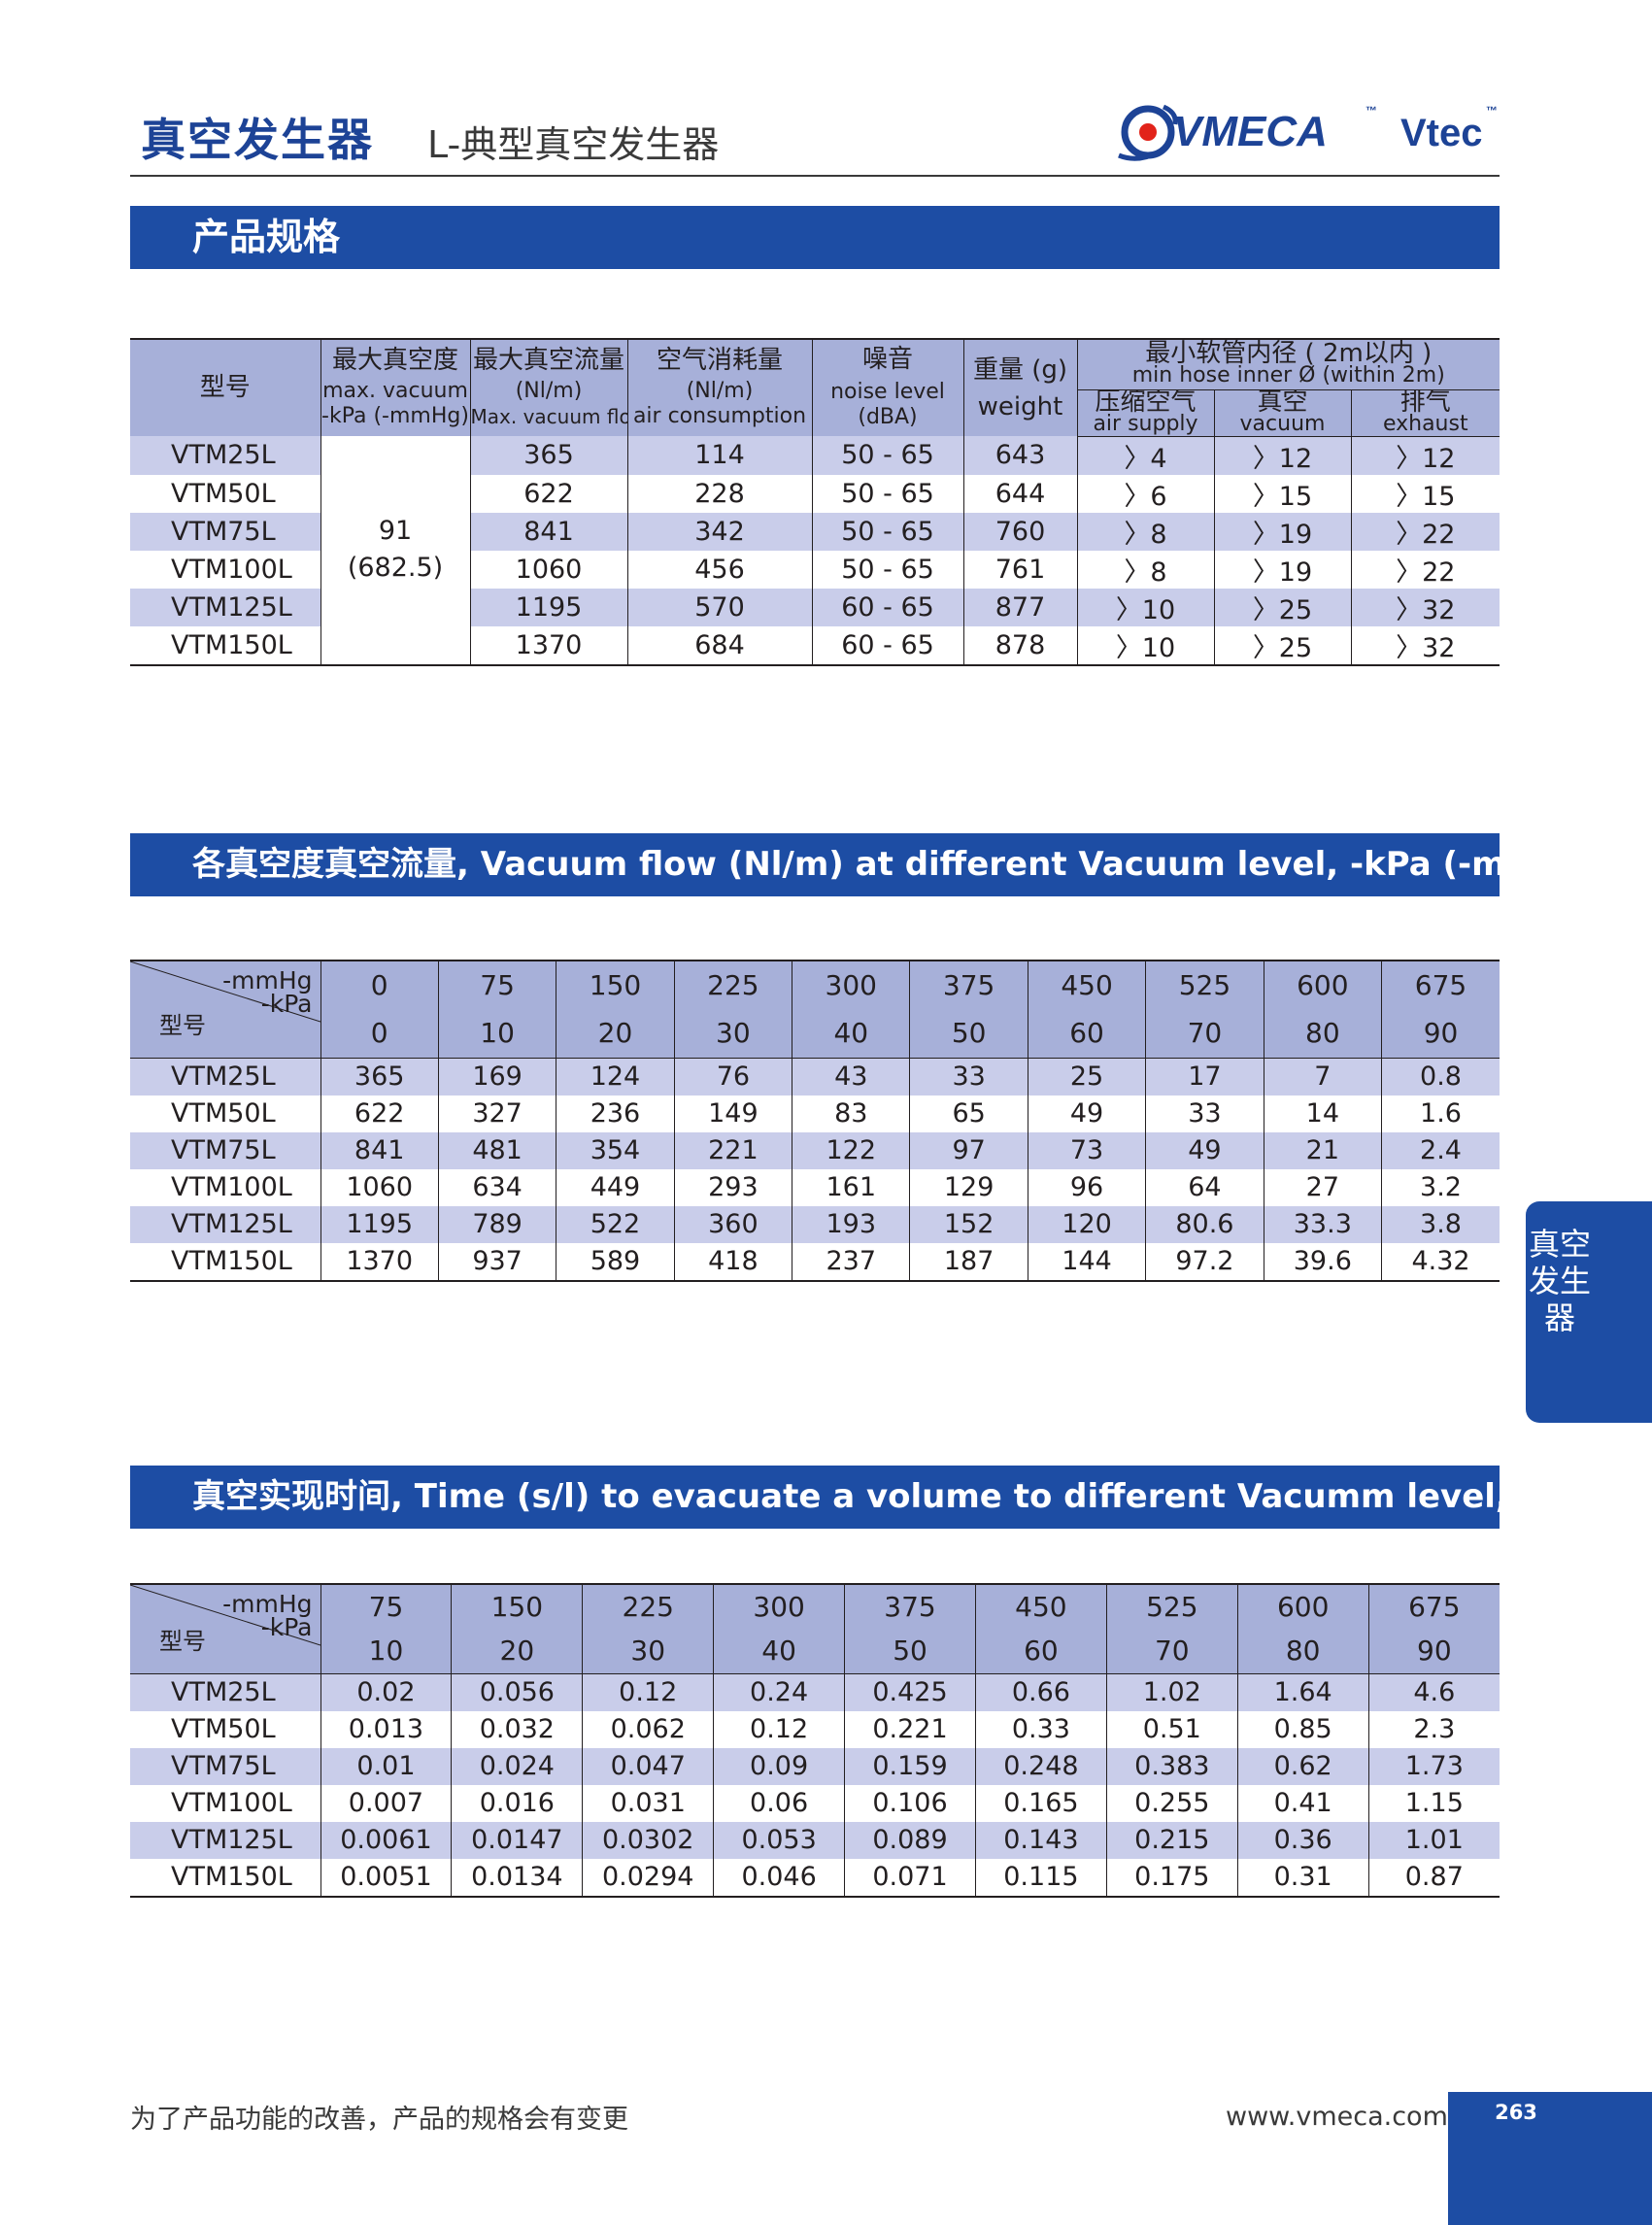  Describe the element at coordinates (1172, 1803) in the screenshot. I see `value-cell: 0.255` at that location.